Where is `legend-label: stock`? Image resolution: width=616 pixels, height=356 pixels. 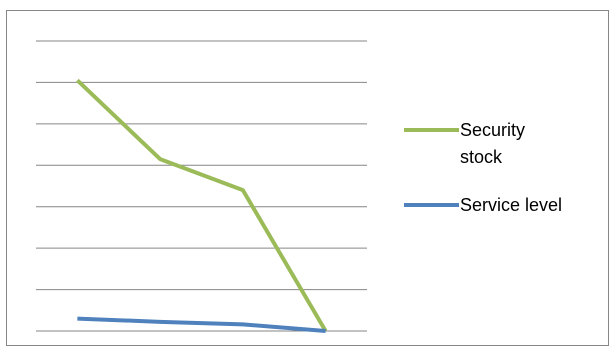
legend-label: stock is located at coordinates (481, 157).